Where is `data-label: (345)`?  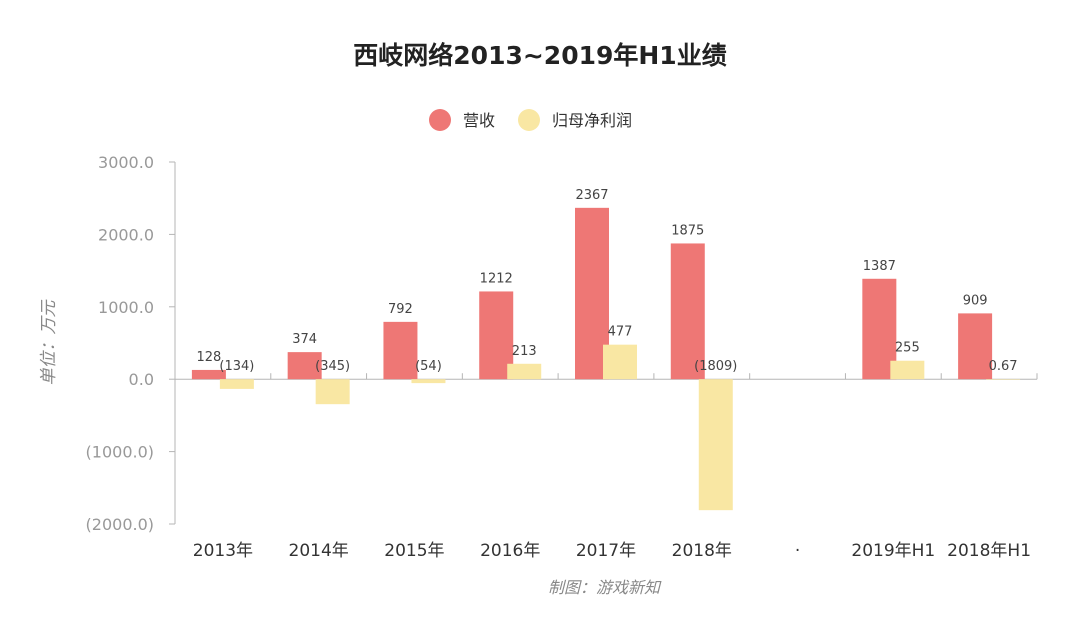
data-label: (345) is located at coordinates (332, 366).